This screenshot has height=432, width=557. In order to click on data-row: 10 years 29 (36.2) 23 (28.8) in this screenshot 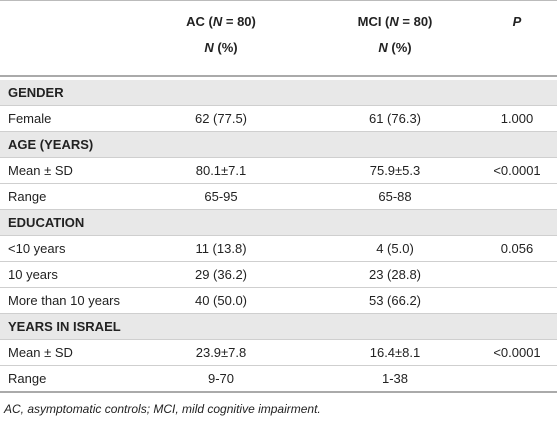, I will do `click(278, 275)`.